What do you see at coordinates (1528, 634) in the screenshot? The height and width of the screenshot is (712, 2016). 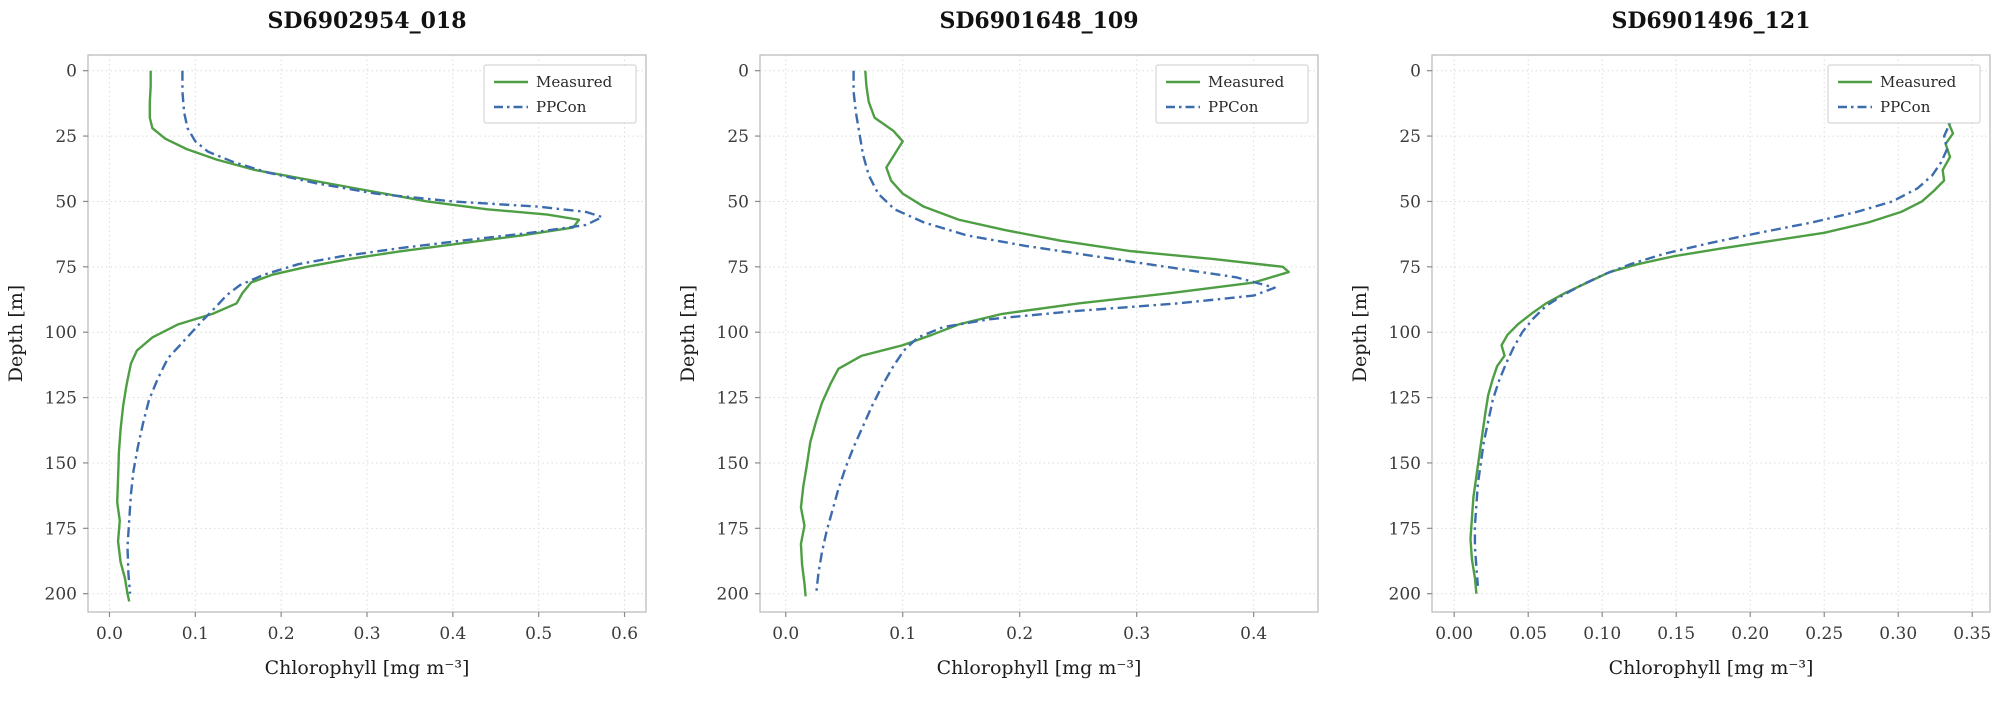 I see `x-tick-label: 0.05` at bounding box center [1528, 634].